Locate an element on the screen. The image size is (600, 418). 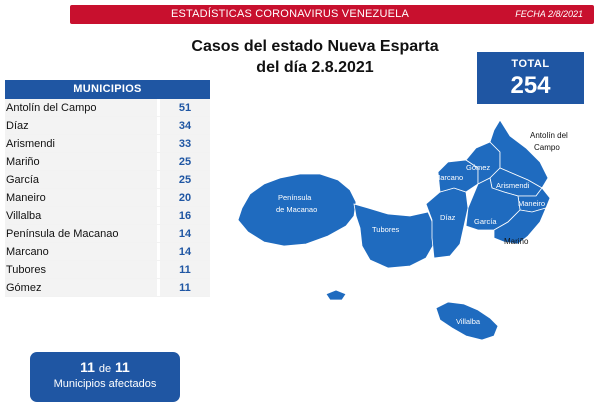
header-band is located at coordinates (332, 14).